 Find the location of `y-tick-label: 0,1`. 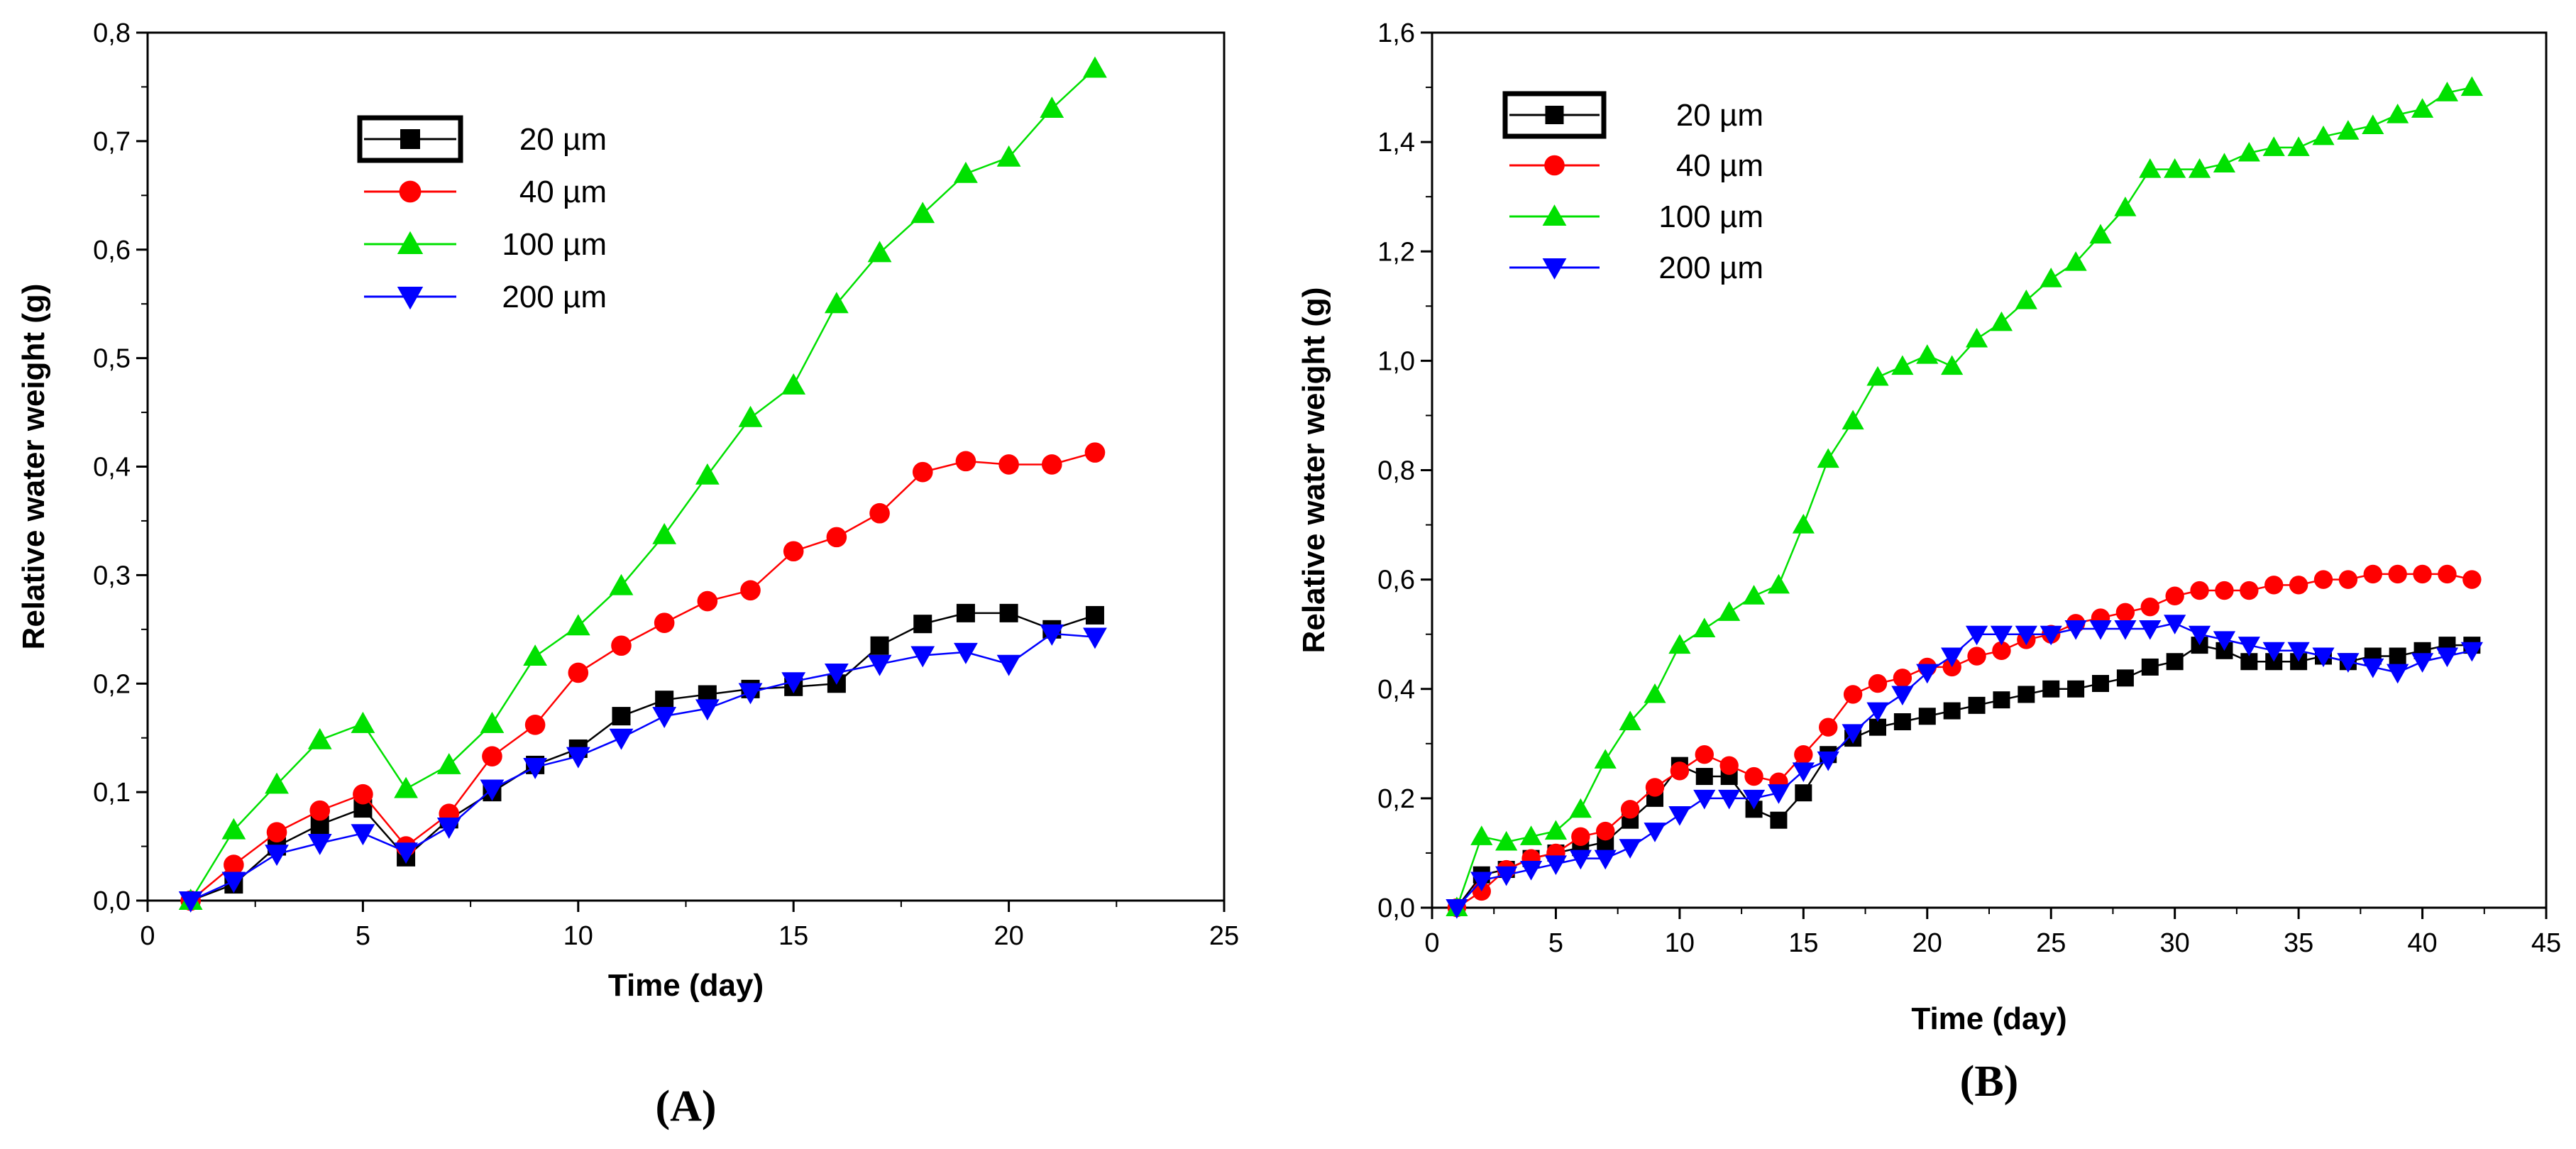

y-tick-label: 0,1 is located at coordinates (112, 793).